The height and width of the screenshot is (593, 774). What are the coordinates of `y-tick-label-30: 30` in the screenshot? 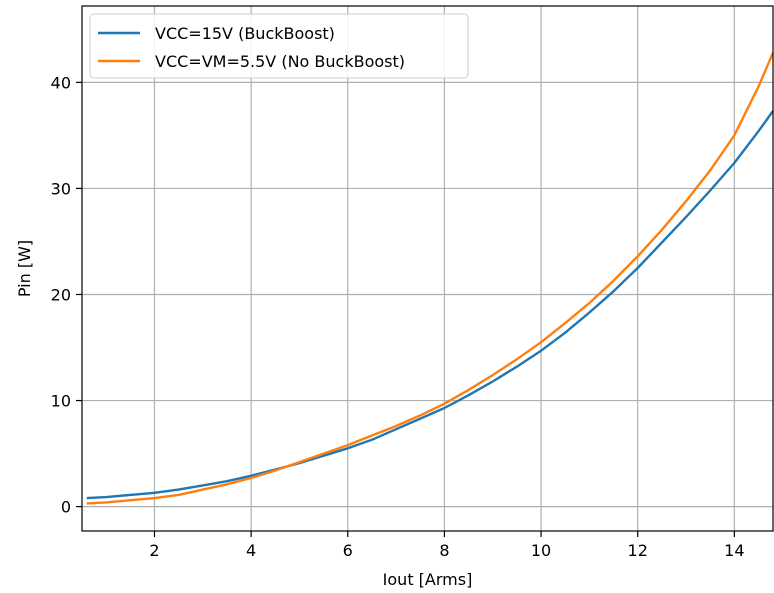 It's located at (61, 188).